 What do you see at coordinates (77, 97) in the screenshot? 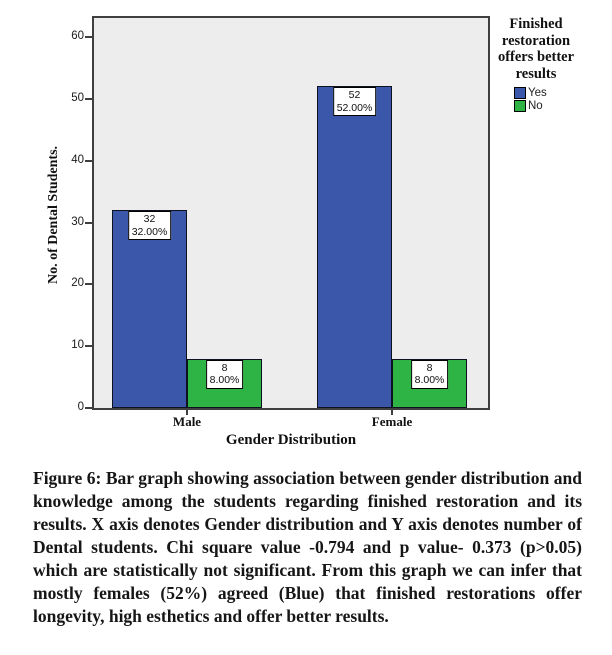
I see `y-tick-label: 50` at bounding box center [77, 97].